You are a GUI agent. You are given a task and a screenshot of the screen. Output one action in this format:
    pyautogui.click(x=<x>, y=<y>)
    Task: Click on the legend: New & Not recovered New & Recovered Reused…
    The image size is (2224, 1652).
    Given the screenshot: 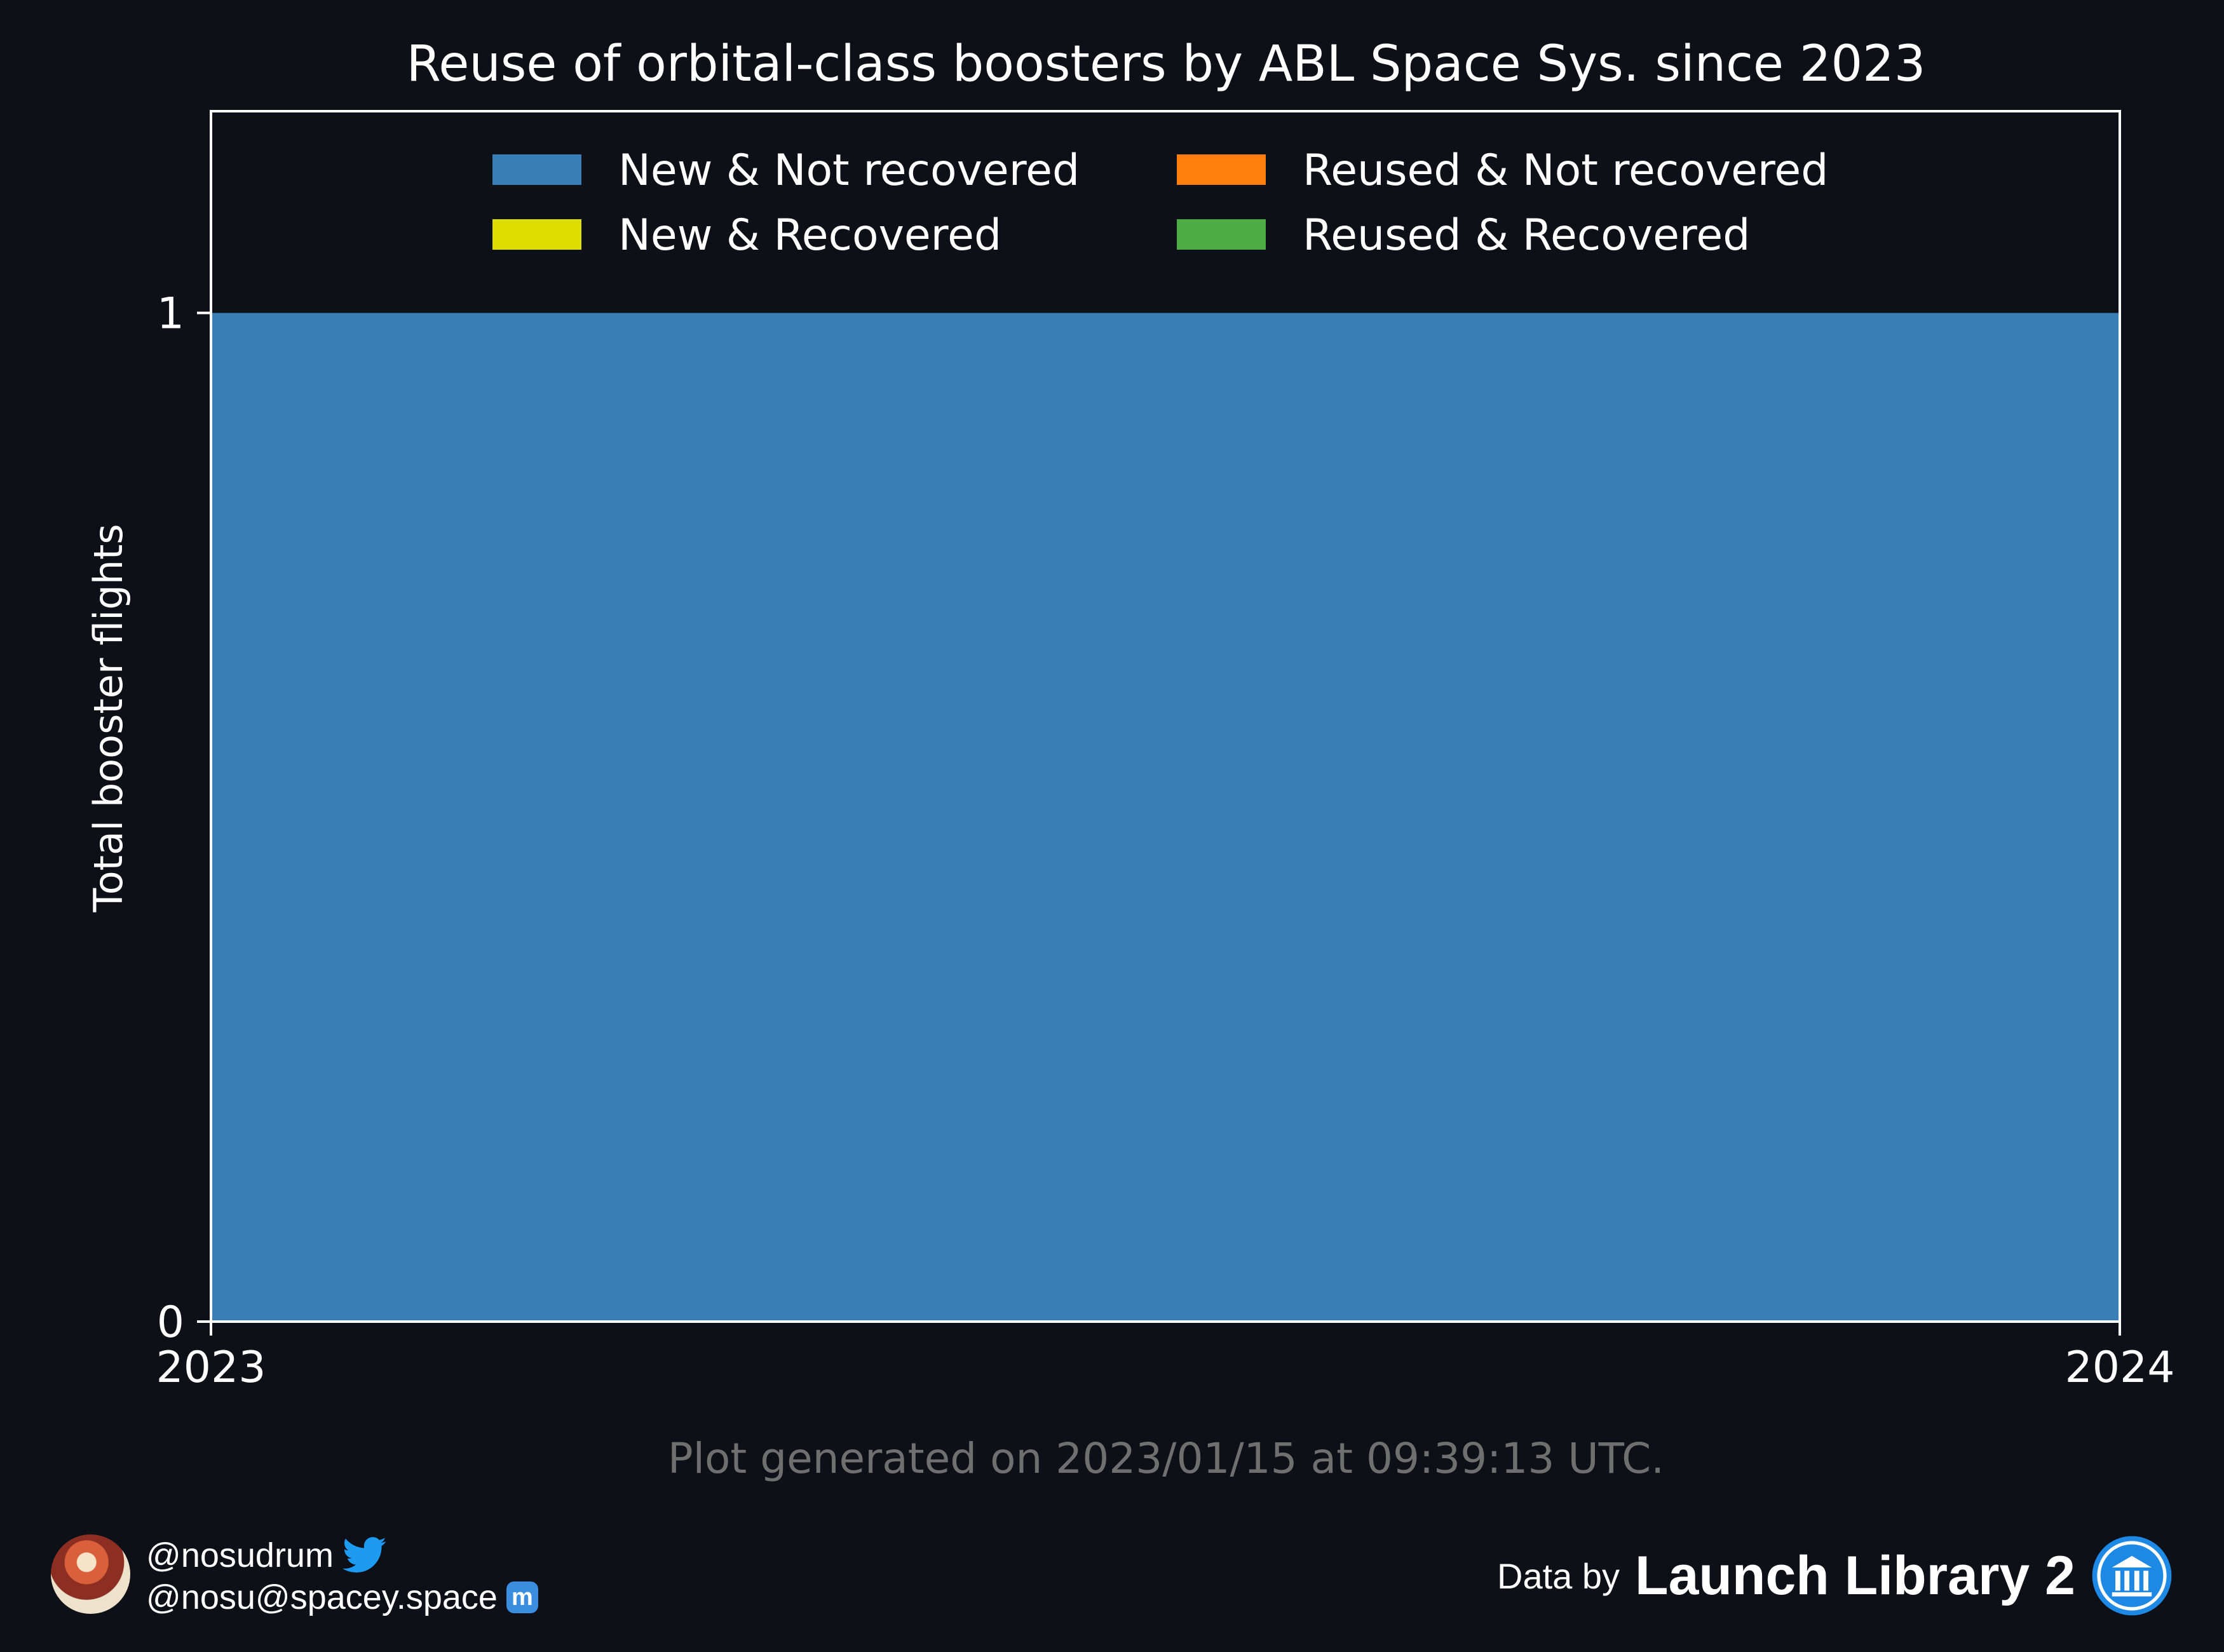 What is the action you would take?
    pyautogui.click(x=1160, y=203)
    